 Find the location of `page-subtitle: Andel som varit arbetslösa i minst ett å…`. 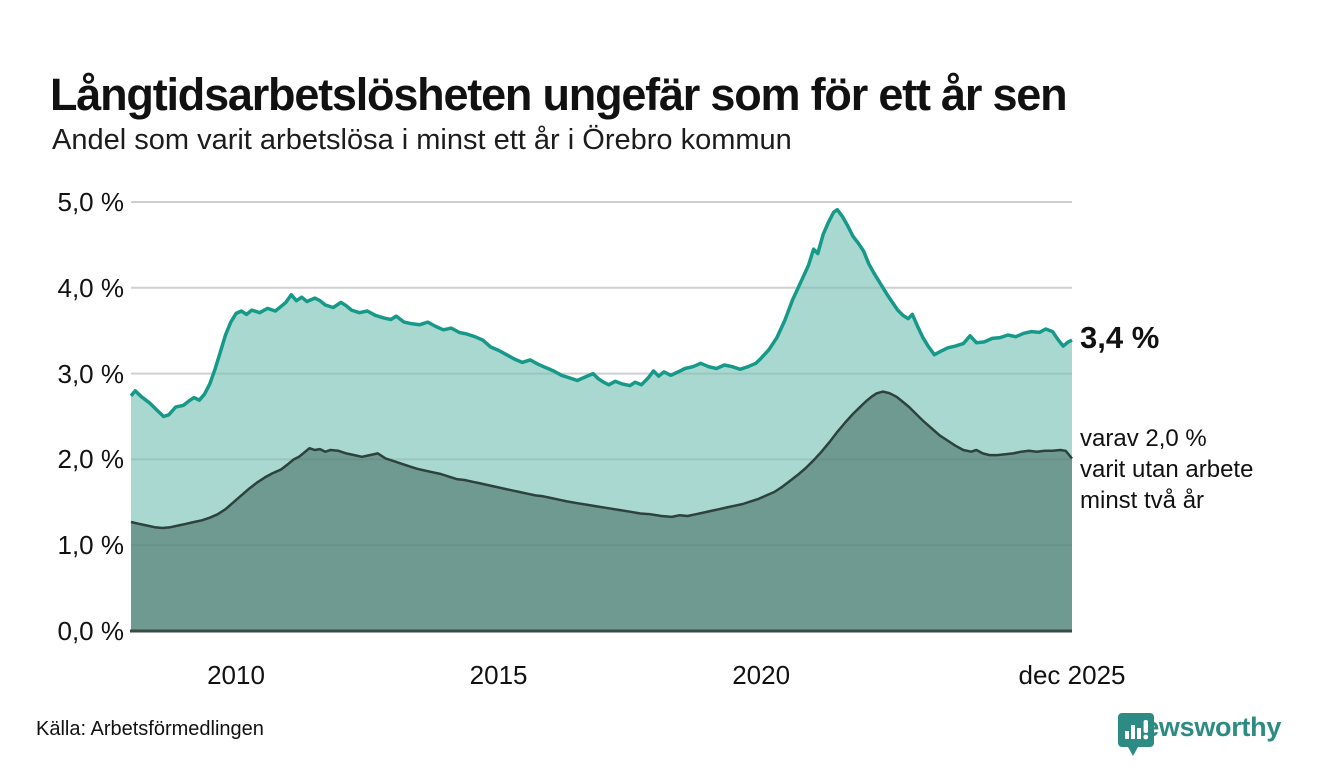

page-subtitle: Andel som varit arbetslösa i minst ett å… is located at coordinates (422, 140).